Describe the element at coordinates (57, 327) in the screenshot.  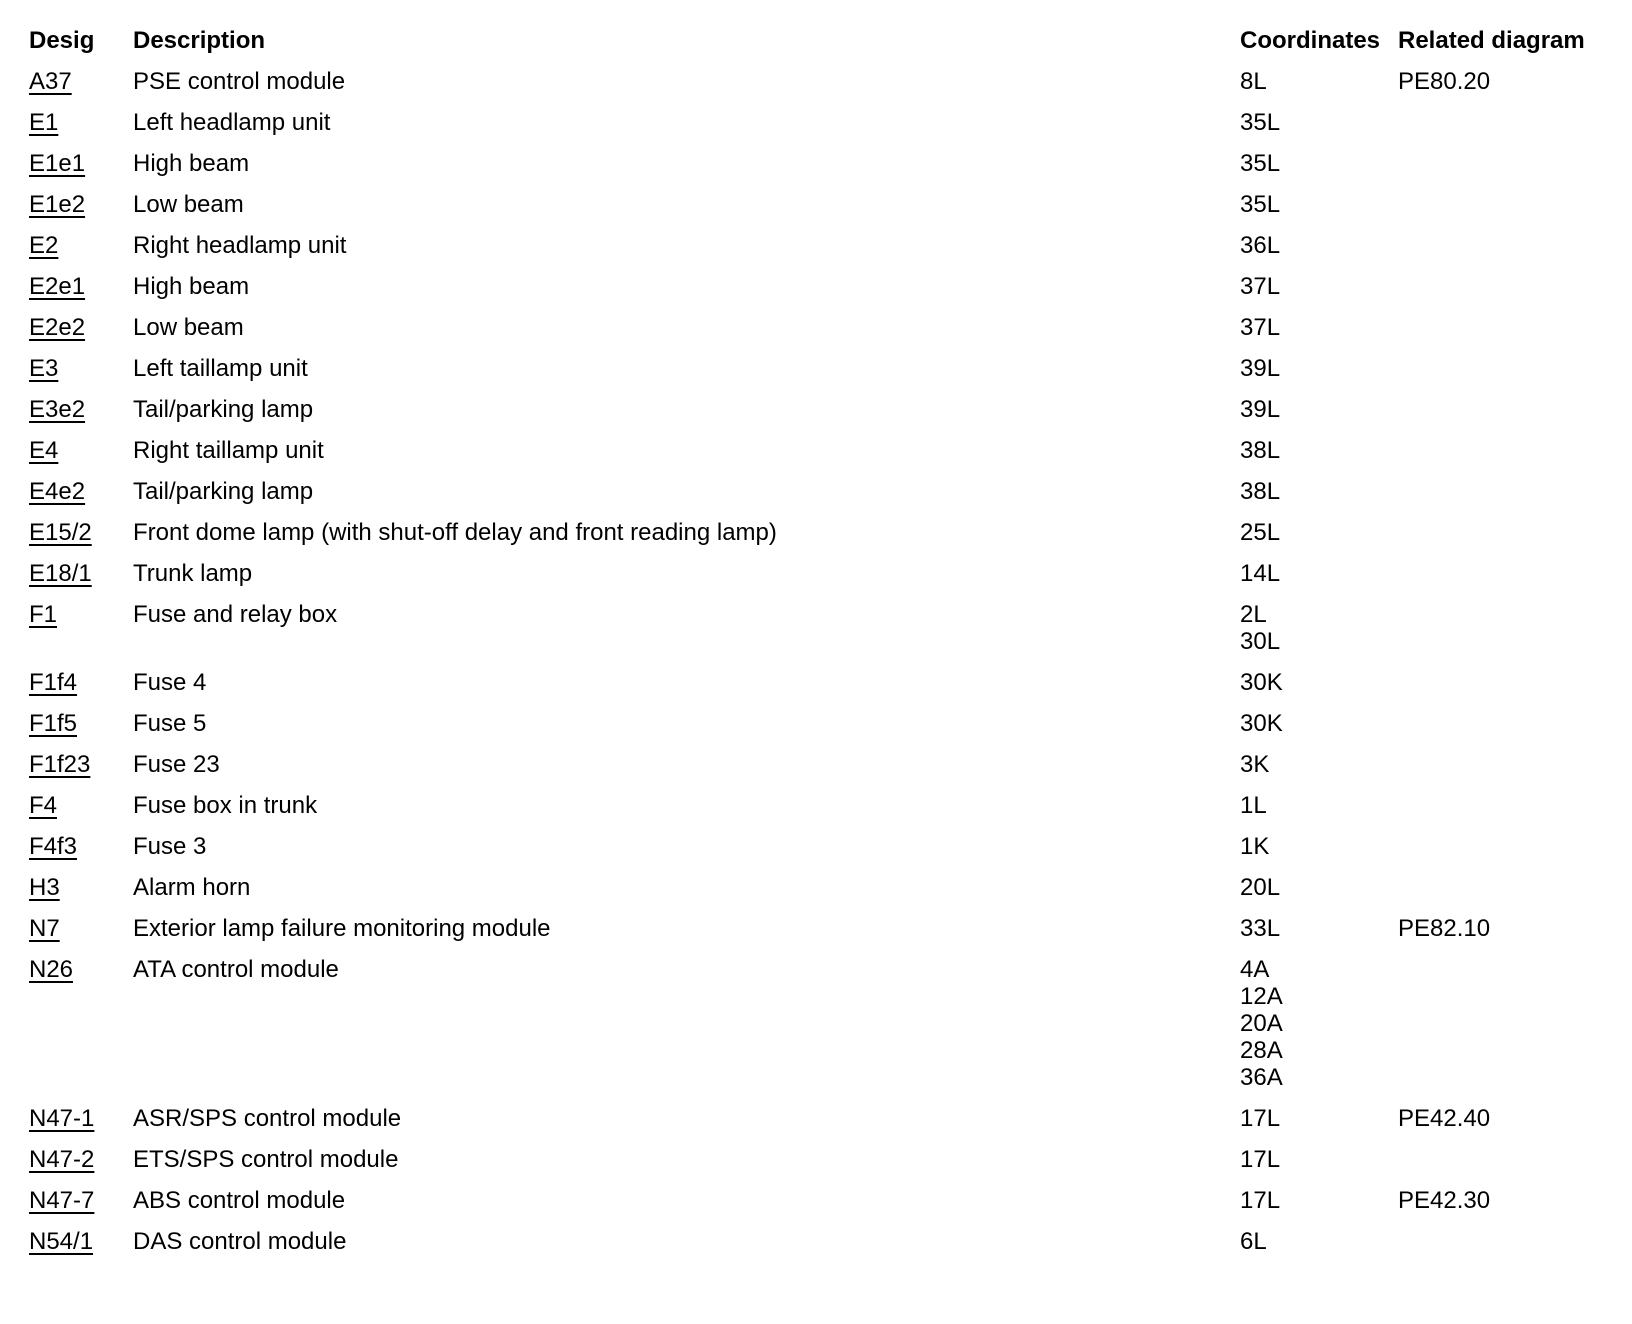
I see `desig-link: E2e2` at that location.